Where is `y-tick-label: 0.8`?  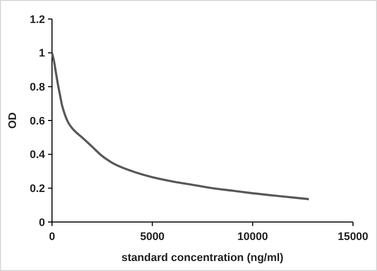
y-tick-label: 0.8 is located at coordinates (37, 88).